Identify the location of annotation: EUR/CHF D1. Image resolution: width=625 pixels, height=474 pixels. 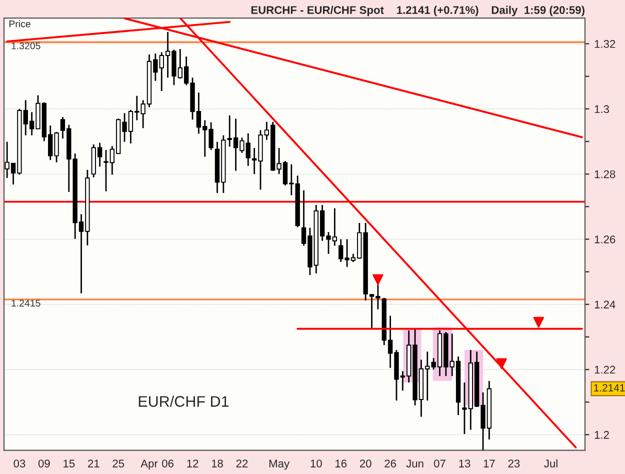
(183, 401).